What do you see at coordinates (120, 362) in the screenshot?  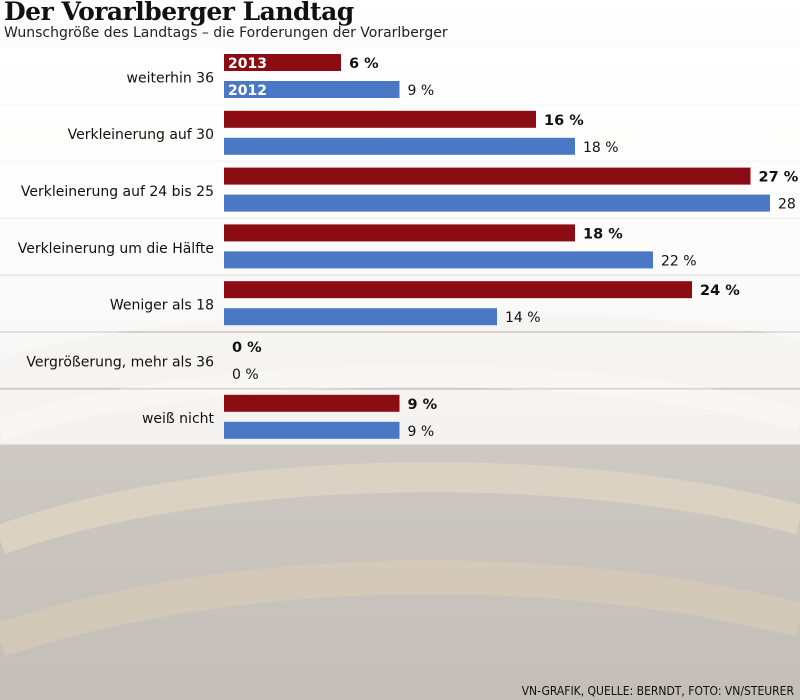 I see `category-label: Vergrößerung, mehr als 36` at bounding box center [120, 362].